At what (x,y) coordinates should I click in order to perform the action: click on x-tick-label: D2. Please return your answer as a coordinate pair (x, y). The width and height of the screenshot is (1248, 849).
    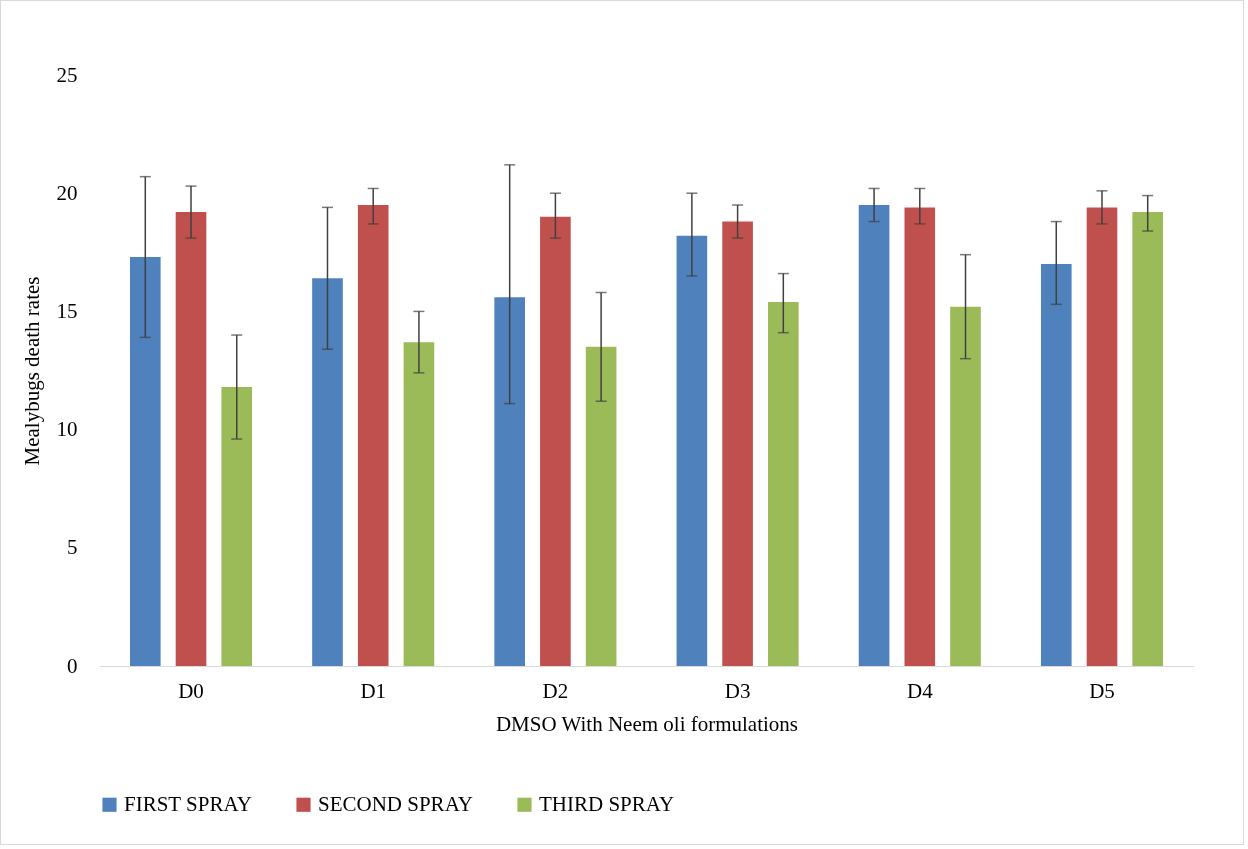
    Looking at the image, I should click on (555, 690).